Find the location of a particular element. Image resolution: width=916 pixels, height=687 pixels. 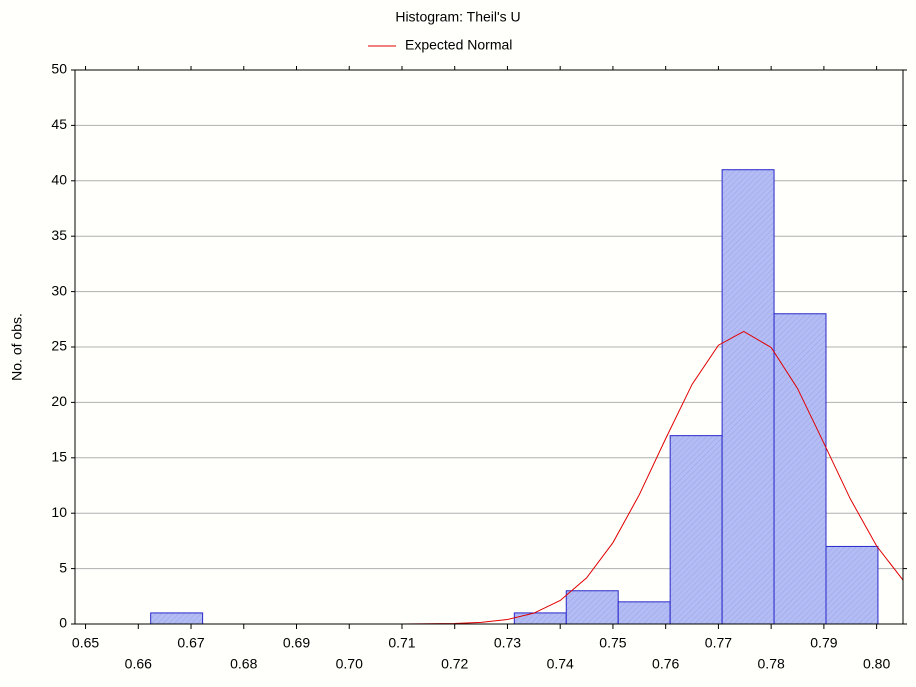

x-tick-label: 0.67 is located at coordinates (190, 643).